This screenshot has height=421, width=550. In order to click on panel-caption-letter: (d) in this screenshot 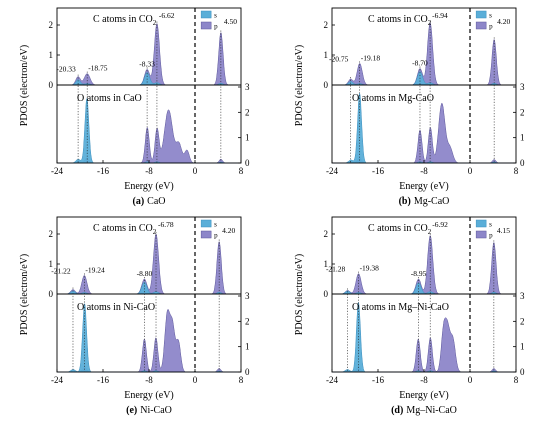, I will do `click(397, 410)`.